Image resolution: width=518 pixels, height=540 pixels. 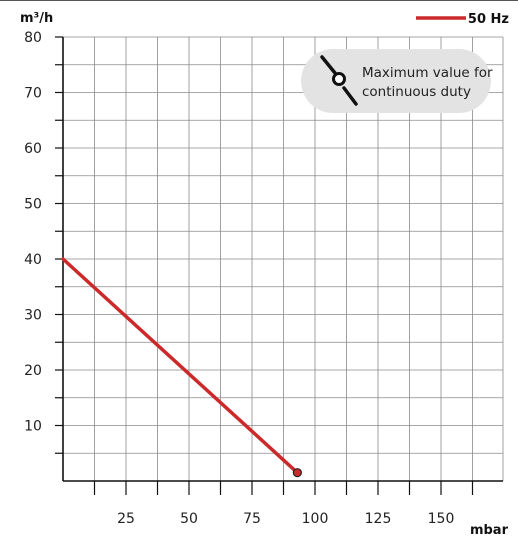 What do you see at coordinates (315, 519) in the screenshot?
I see `x-tick-label: 100` at bounding box center [315, 519].